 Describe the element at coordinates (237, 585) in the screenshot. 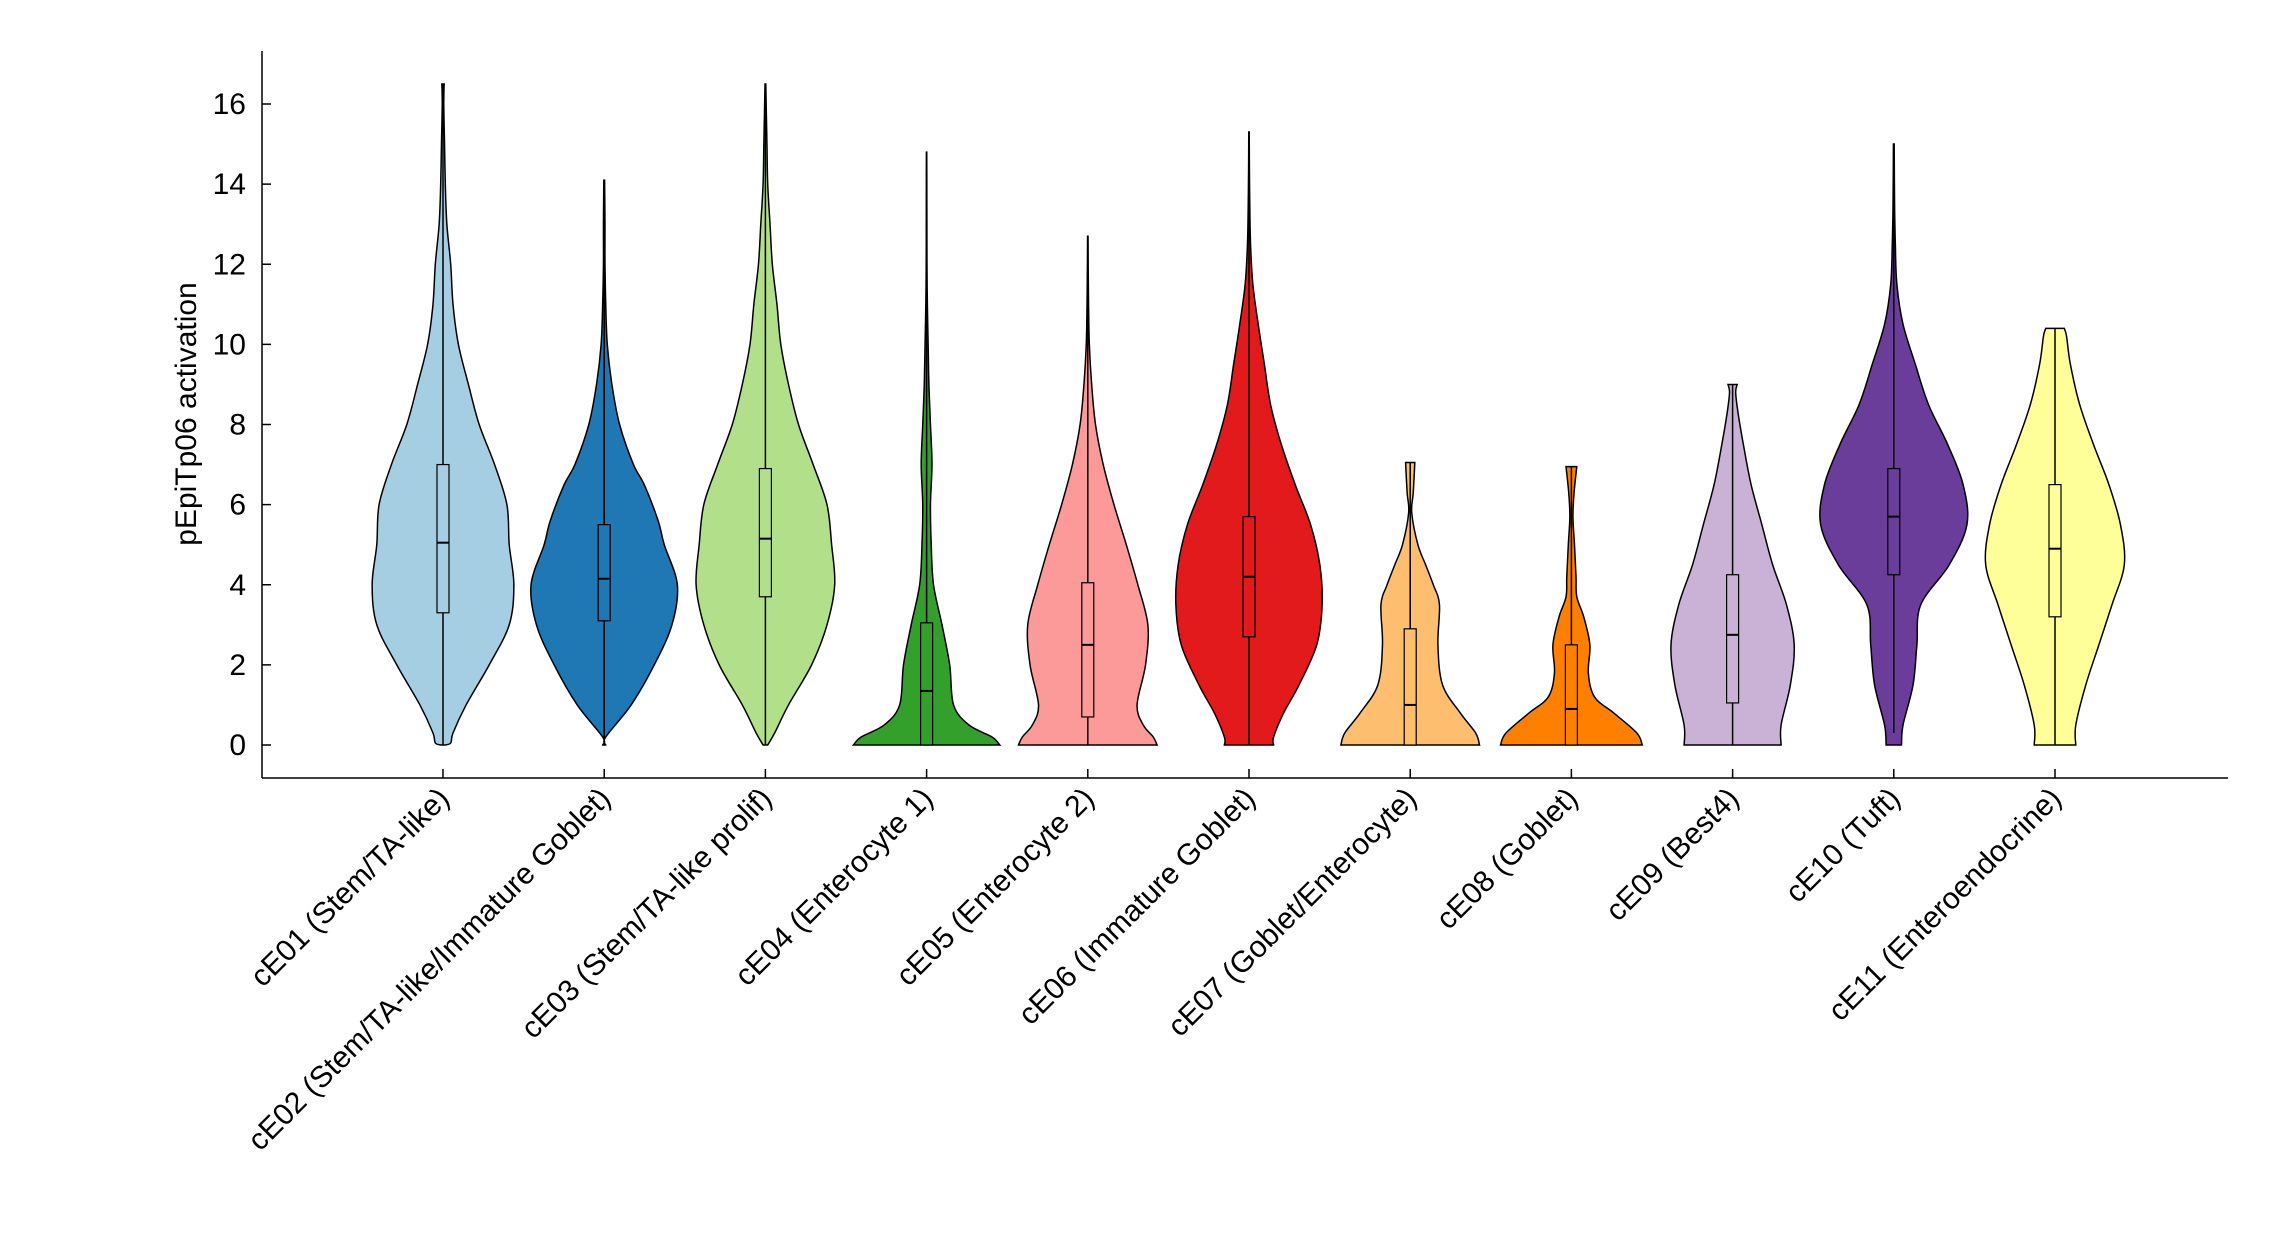

I see `y-tick-label: 4` at that location.